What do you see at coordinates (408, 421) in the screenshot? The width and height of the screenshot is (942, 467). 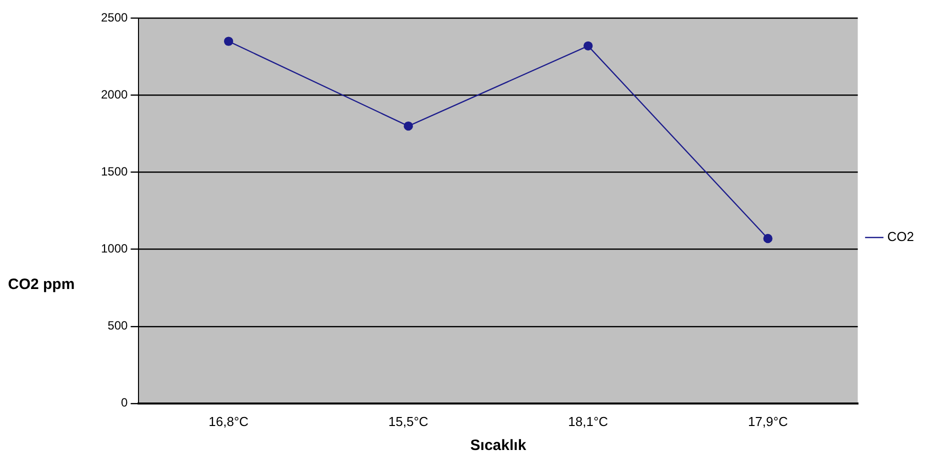 I see `x-tick-label: 15,5°C` at bounding box center [408, 421].